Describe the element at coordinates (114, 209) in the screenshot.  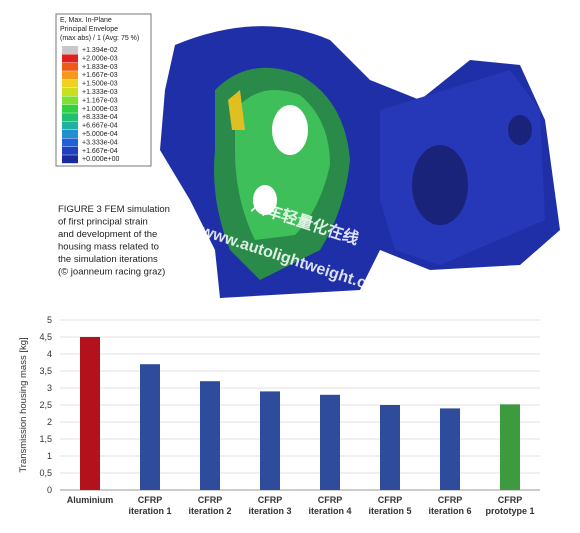
I see `caption-line: FIGURE 3 FEM simulation` at that location.